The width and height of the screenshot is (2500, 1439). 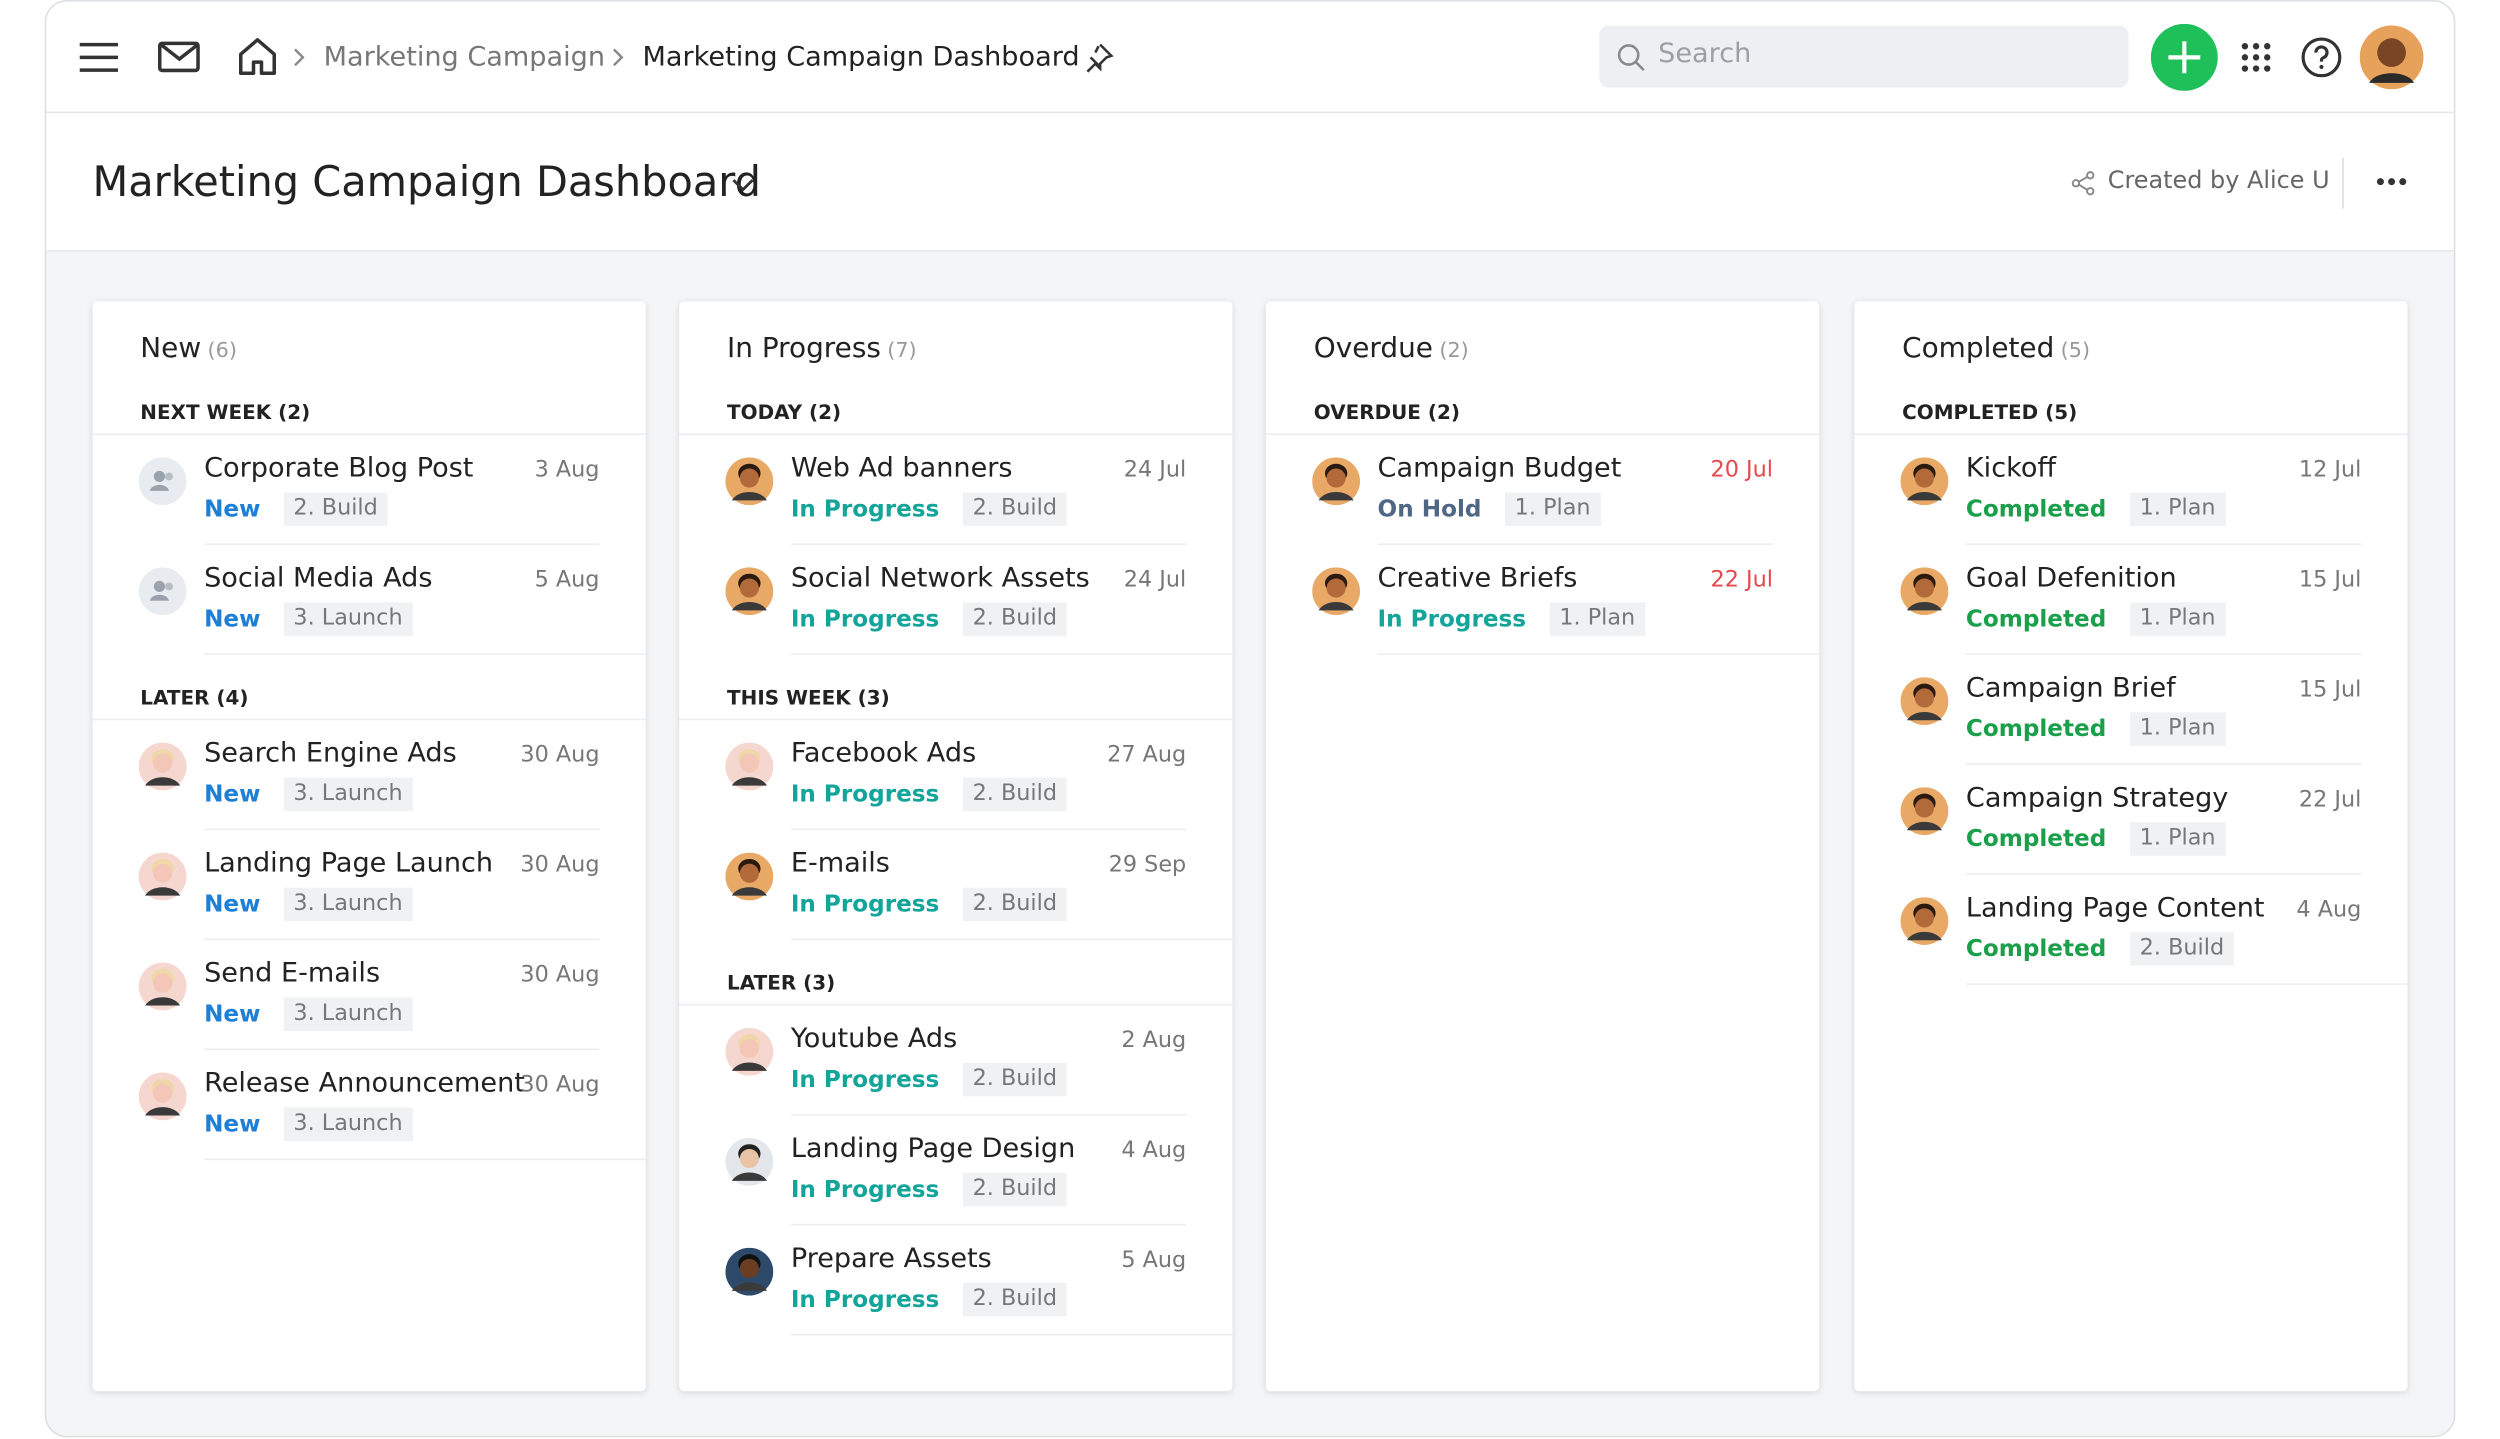 What do you see at coordinates (804, 349) in the screenshot?
I see `column-title: In Progress` at bounding box center [804, 349].